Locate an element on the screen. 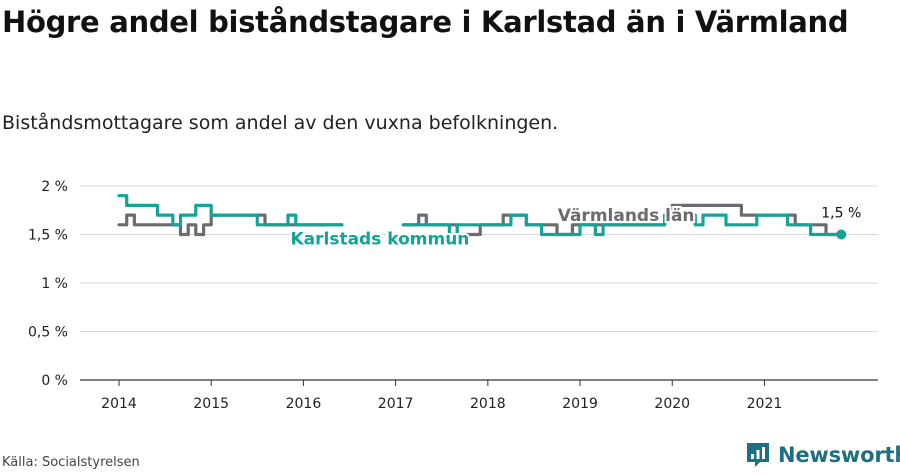  x-tick-label: 2021 is located at coordinates (765, 404).